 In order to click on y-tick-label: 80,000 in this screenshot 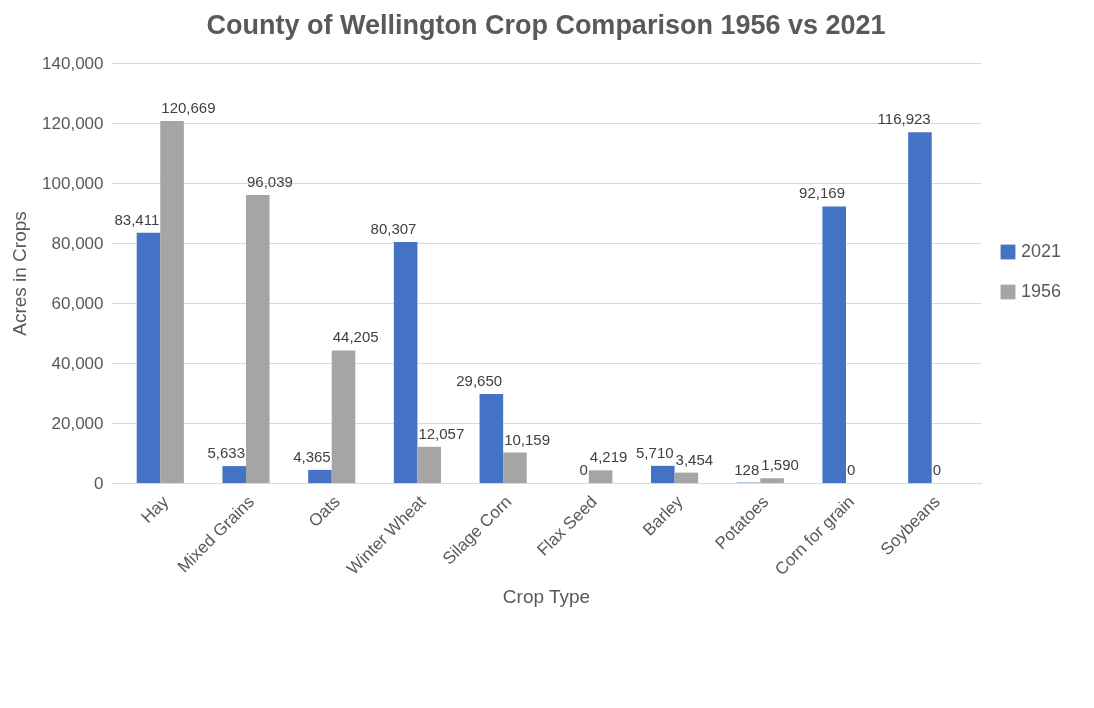, I will do `click(77, 243)`.